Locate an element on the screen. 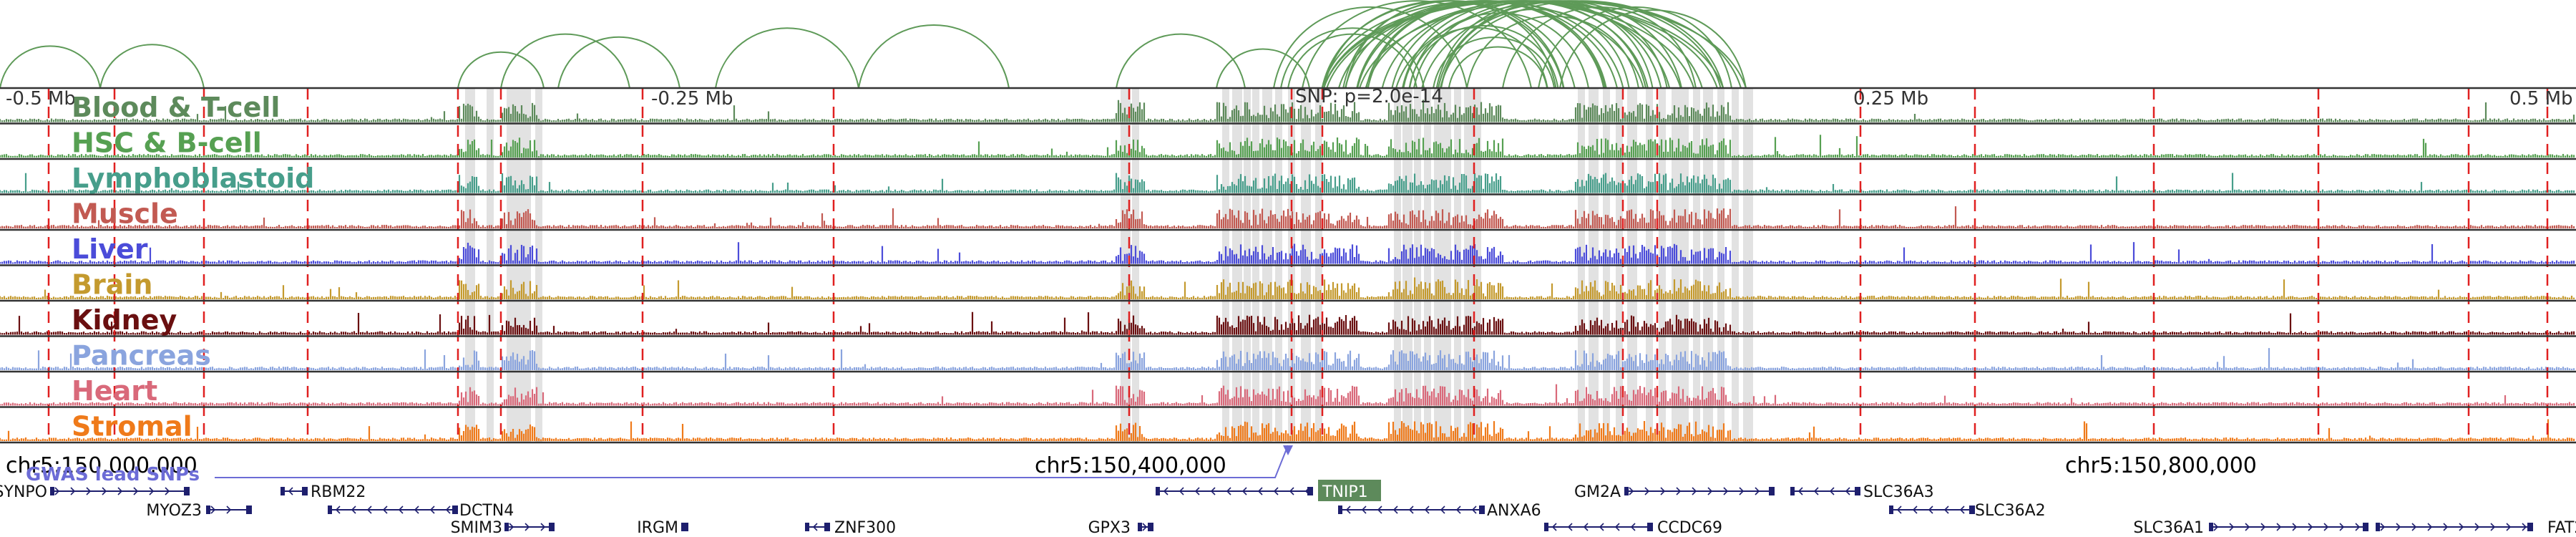 The image size is (2576, 537). snp-label: SNP: p=2.0e-14 is located at coordinates (1369, 96).